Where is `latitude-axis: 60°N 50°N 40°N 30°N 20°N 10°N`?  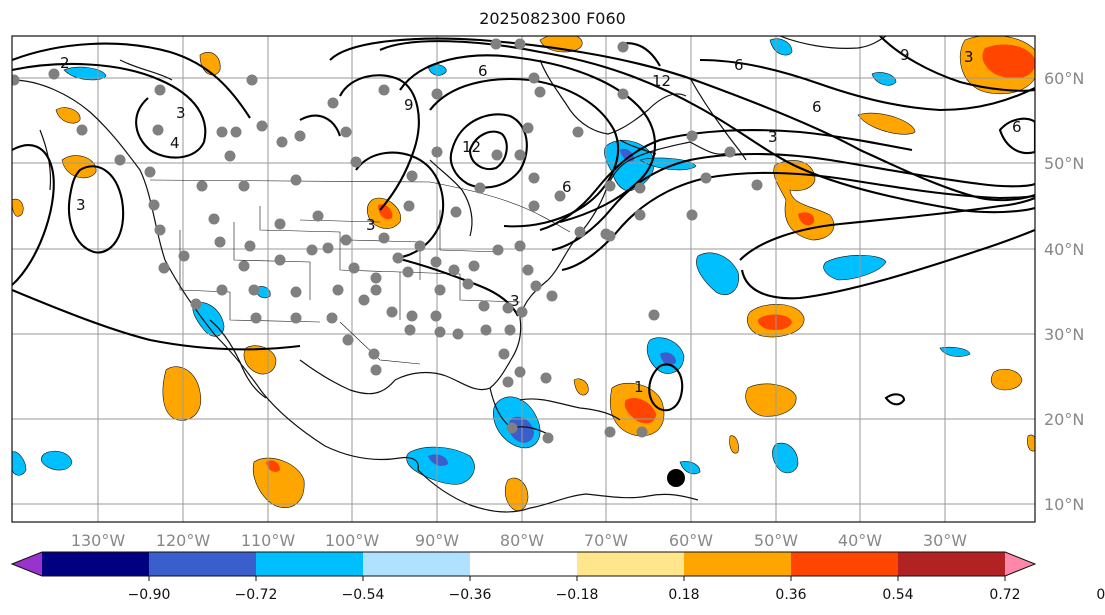
latitude-axis: 60°N 50°N 40°N 30°N 20°N 10°N is located at coordinates (1064, 291).